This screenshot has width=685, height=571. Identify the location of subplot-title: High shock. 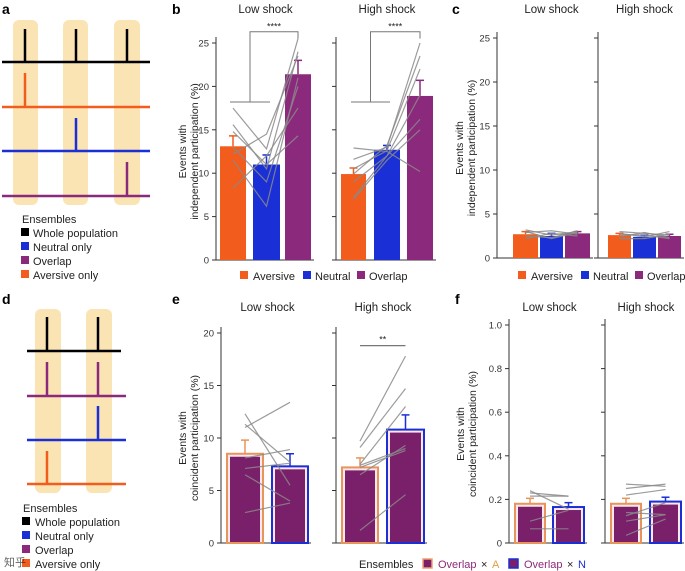
(383, 308).